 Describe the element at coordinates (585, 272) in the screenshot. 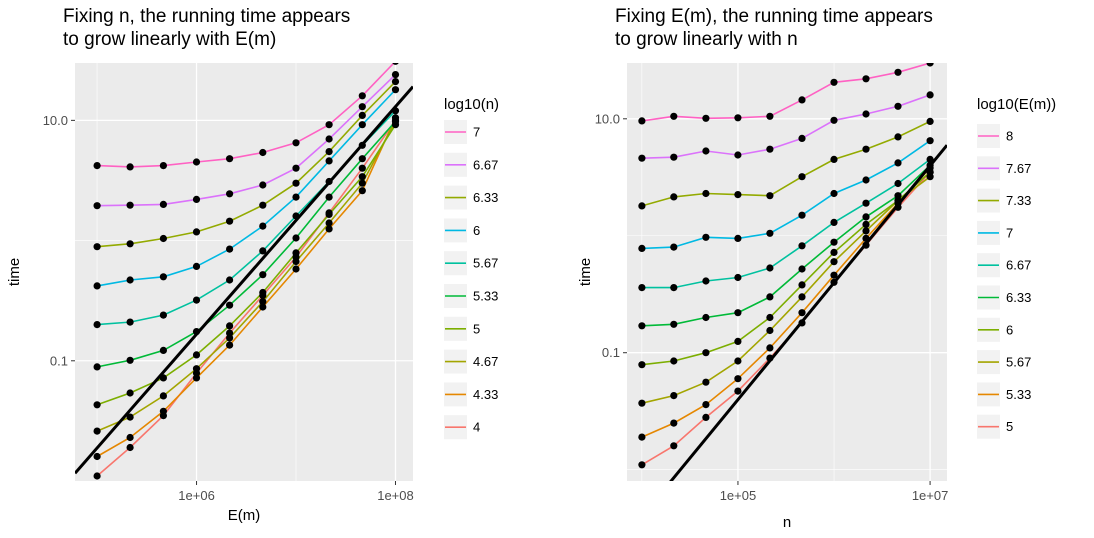

I see `y-axis-title: time` at that location.